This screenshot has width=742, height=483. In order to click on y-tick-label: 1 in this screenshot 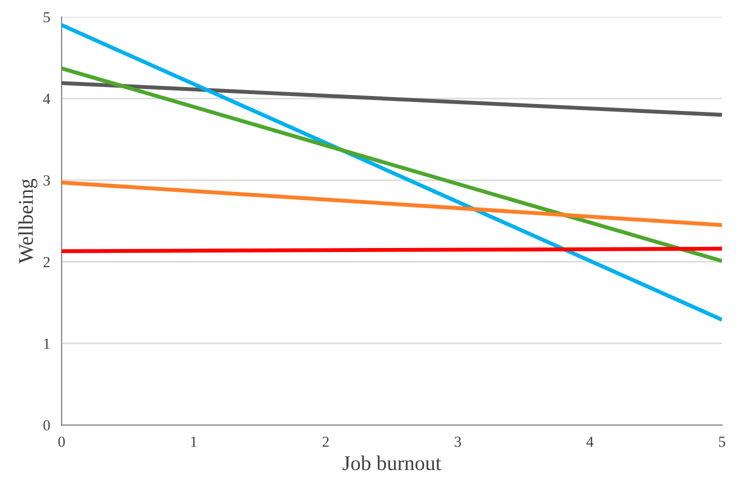, I will do `click(47, 343)`.